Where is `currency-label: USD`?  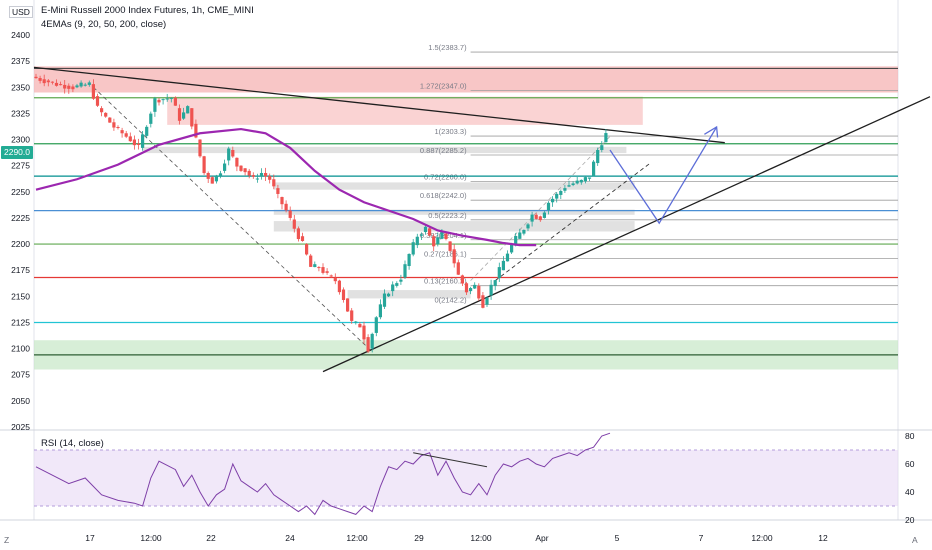
currency-label: USD is located at coordinates (21, 12).